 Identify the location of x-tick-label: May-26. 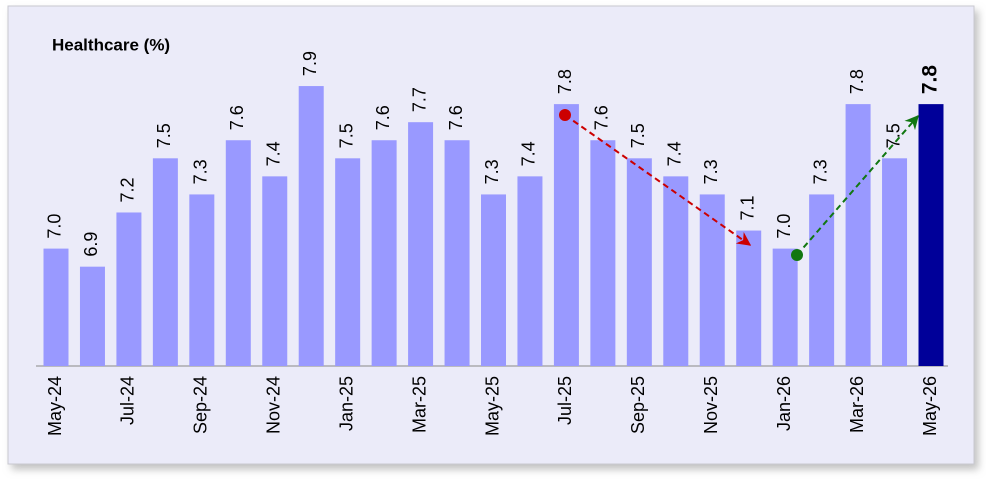
(930, 406).